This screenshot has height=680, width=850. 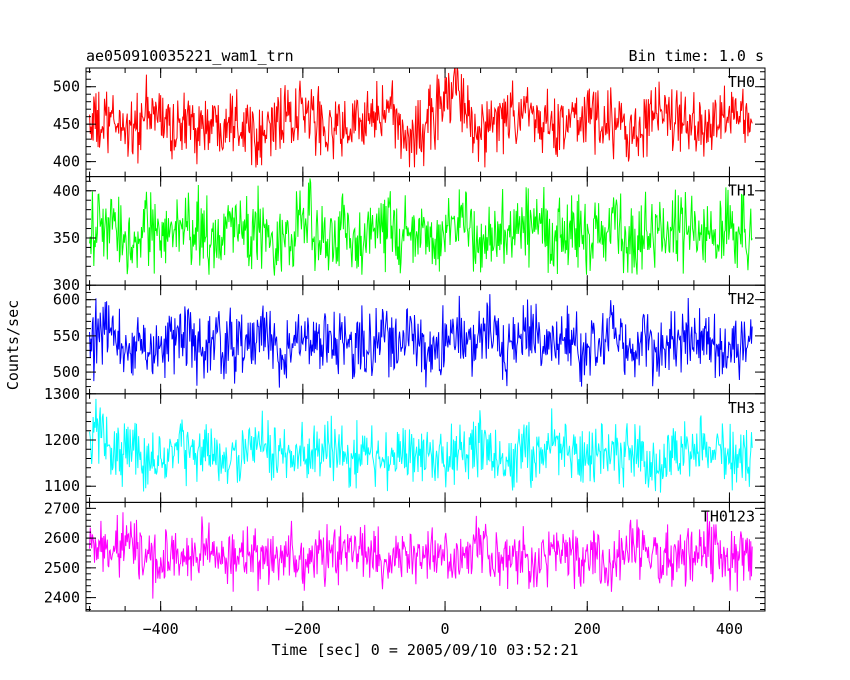 What do you see at coordinates (66, 336) in the screenshot?
I see `y-tick-label: 550` at bounding box center [66, 336].